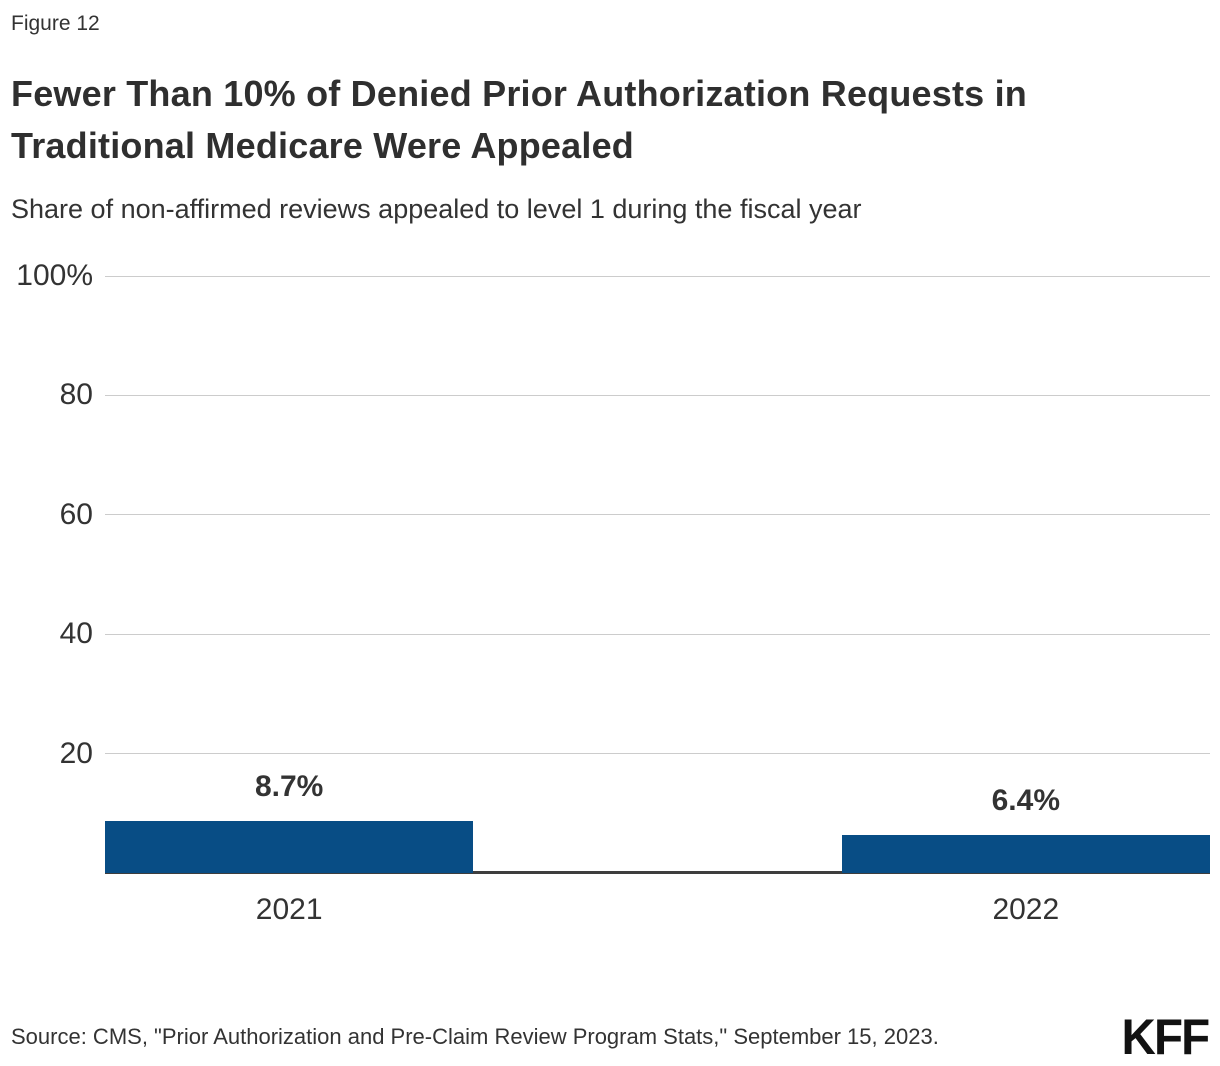 The width and height of the screenshot is (1220, 1066). What do you see at coordinates (76, 634) in the screenshot?
I see `y-axis-tick-label: 40` at bounding box center [76, 634].